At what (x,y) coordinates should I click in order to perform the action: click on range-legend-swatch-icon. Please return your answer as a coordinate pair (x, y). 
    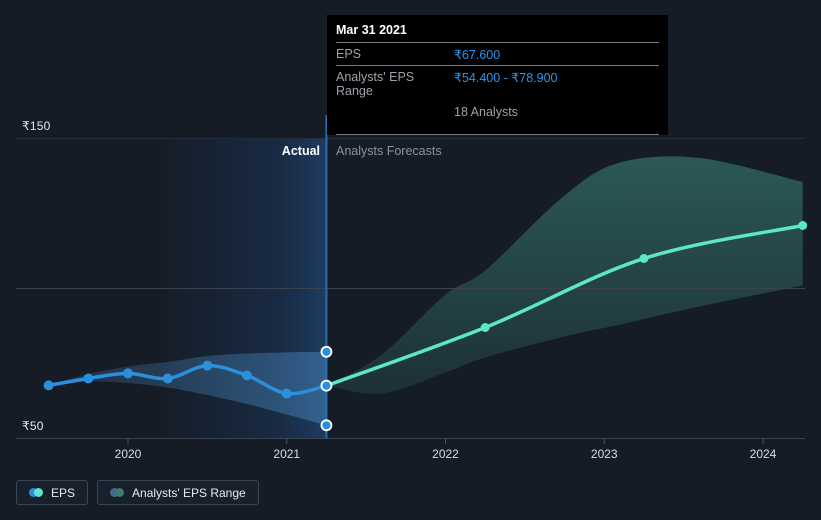
    Looking at the image, I should click on (117, 492).